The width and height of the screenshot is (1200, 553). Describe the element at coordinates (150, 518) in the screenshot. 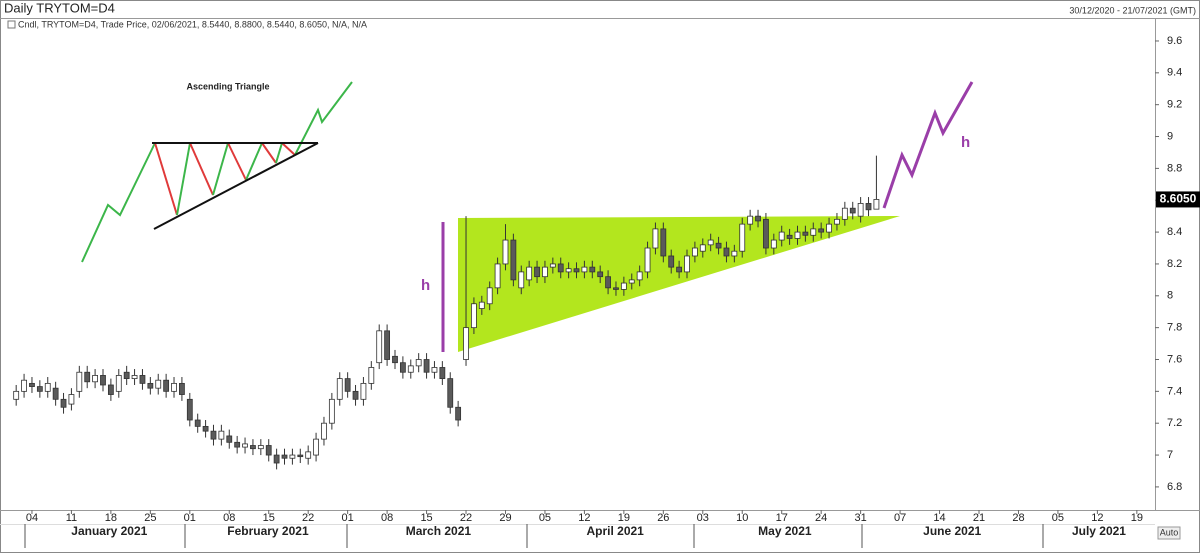

I see `x-tick-label: 25` at that location.